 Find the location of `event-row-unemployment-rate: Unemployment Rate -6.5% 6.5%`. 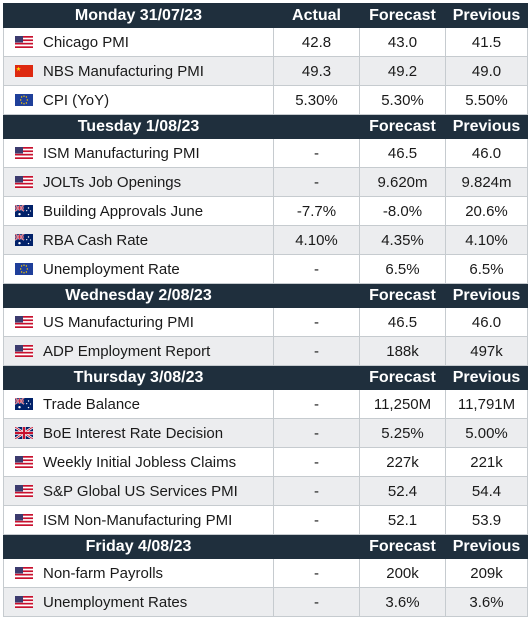

event-row-unemployment-rate: Unemployment Rate -6.5% 6.5% is located at coordinates (265, 269).